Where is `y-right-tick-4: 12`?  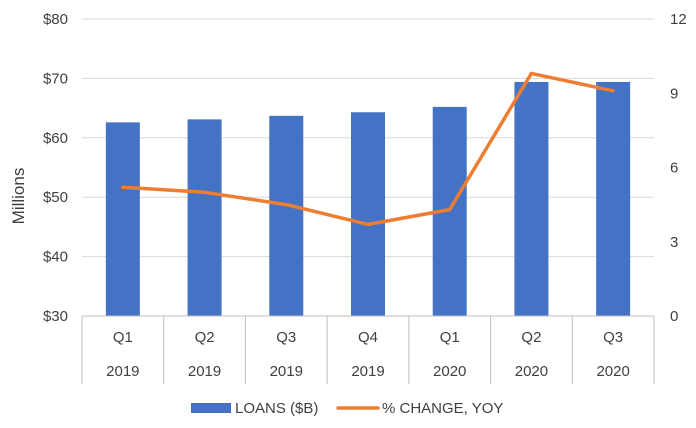 y-right-tick-4: 12 is located at coordinates (678, 19).